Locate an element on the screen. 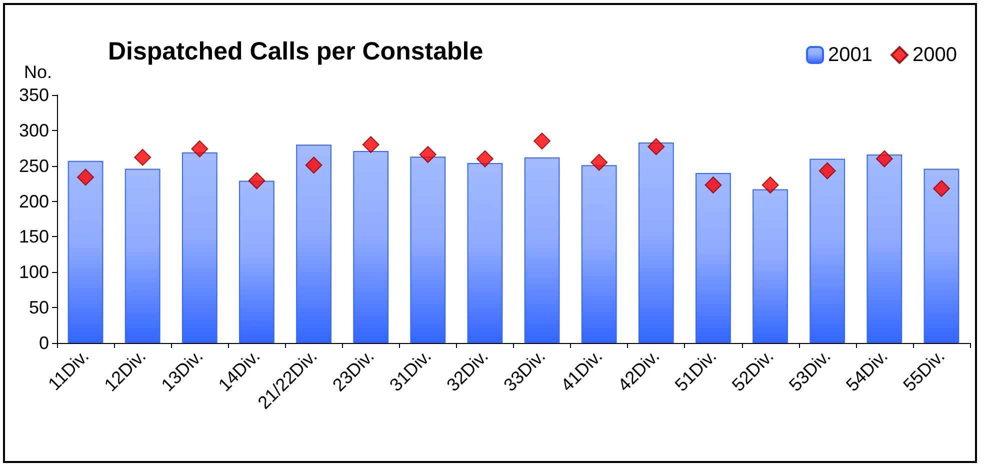 This screenshot has width=984, height=468. legend-label: 2000 is located at coordinates (935, 55).